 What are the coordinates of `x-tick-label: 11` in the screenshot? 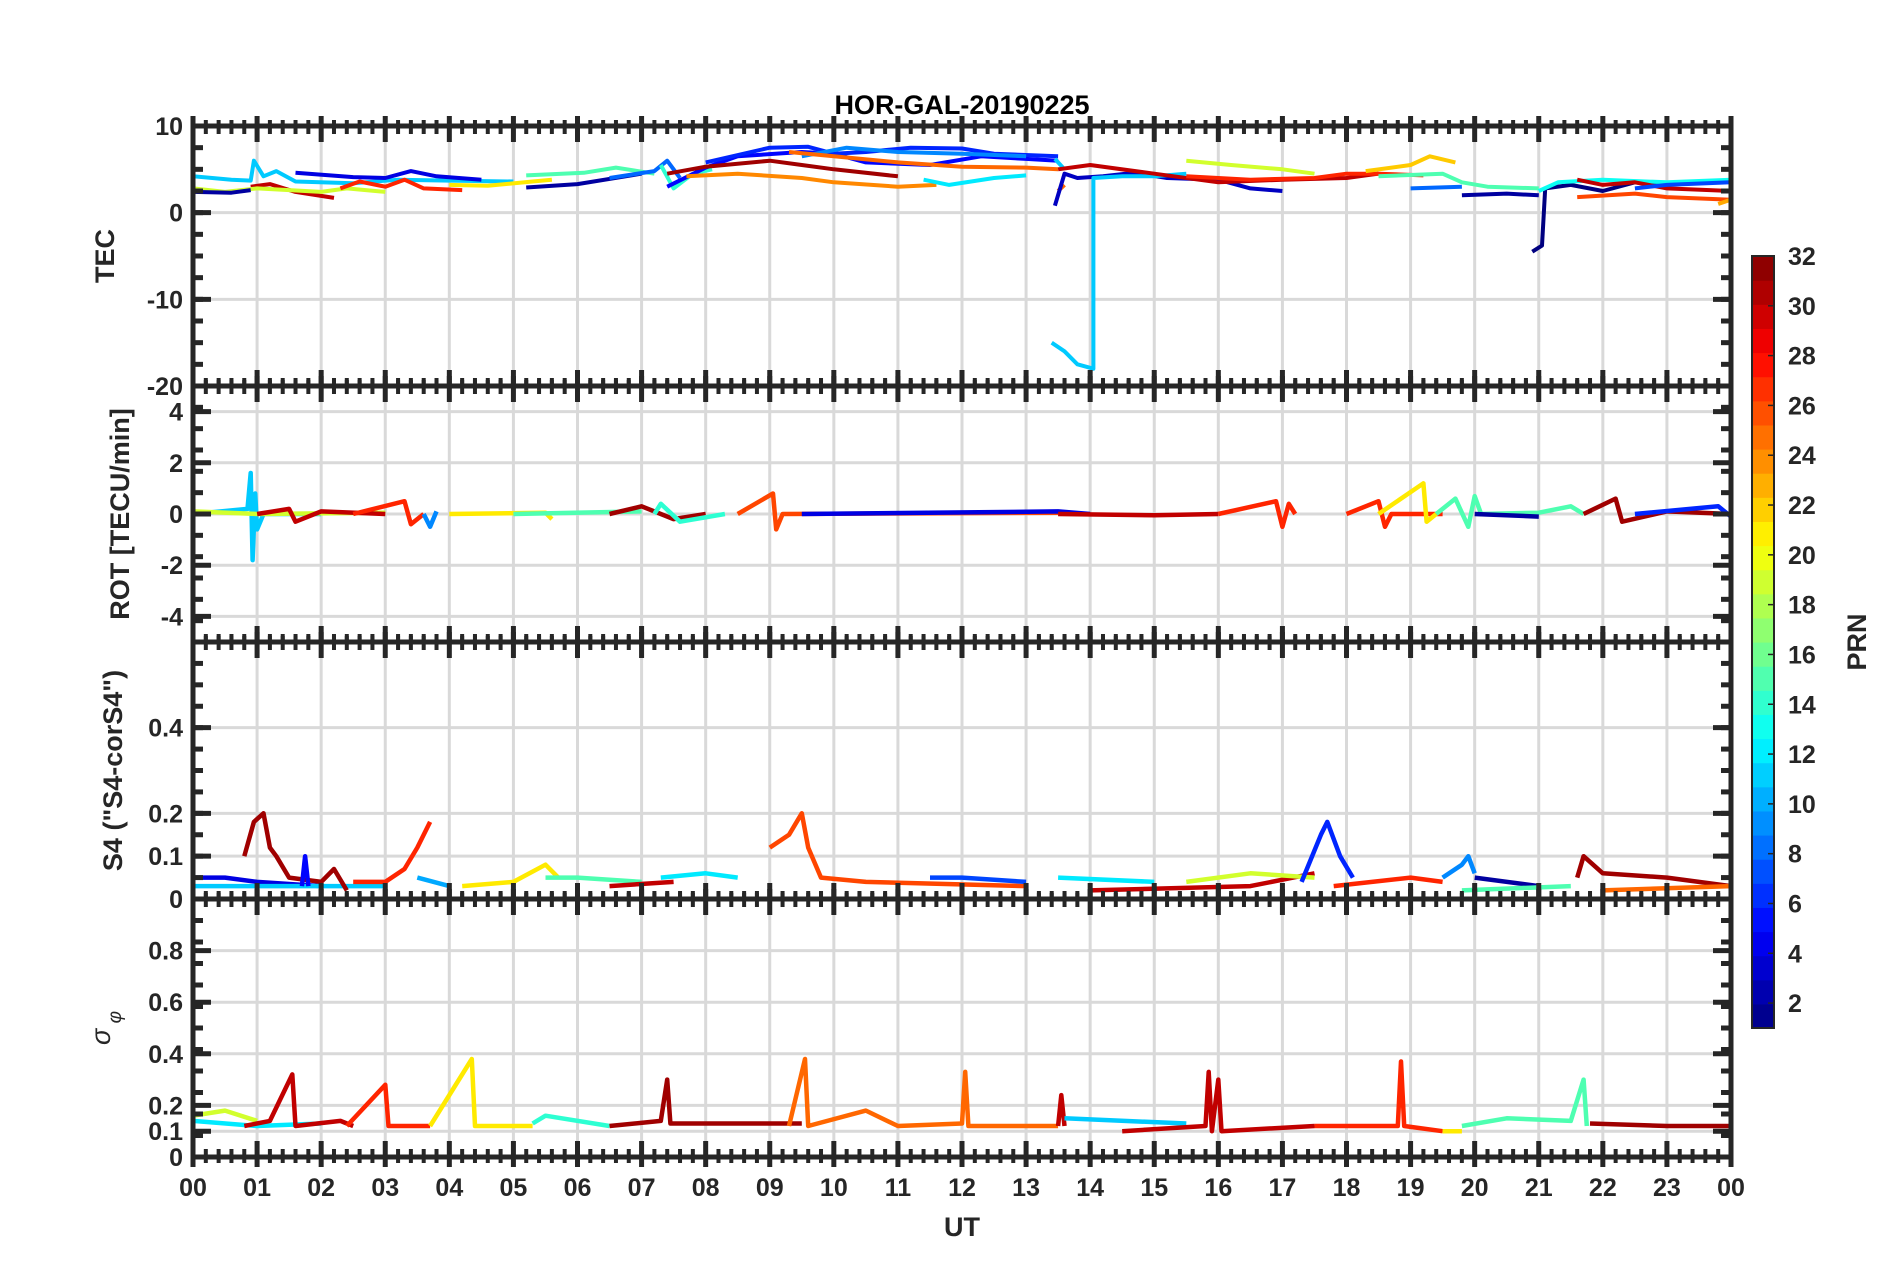 It's located at (898, 1188).